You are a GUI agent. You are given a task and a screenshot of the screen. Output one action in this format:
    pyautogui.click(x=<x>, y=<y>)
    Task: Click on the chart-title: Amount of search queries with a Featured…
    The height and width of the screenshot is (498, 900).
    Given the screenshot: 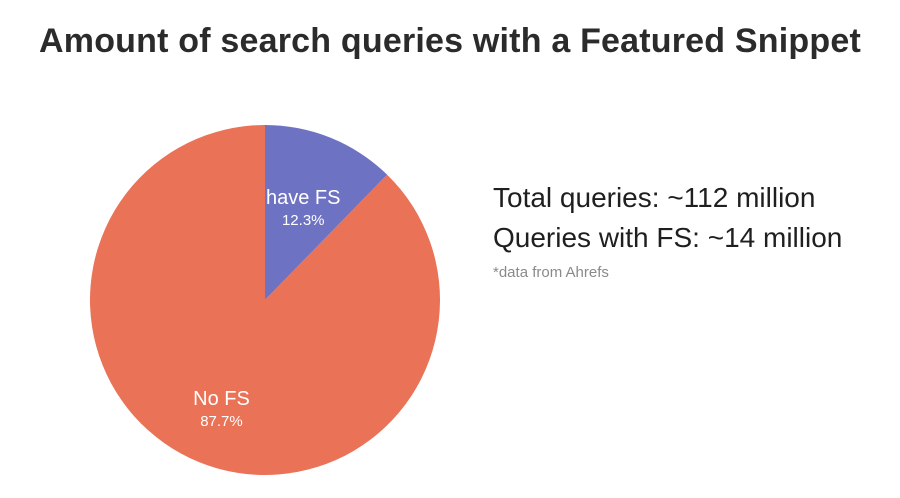 What is the action you would take?
    pyautogui.click(x=450, y=41)
    